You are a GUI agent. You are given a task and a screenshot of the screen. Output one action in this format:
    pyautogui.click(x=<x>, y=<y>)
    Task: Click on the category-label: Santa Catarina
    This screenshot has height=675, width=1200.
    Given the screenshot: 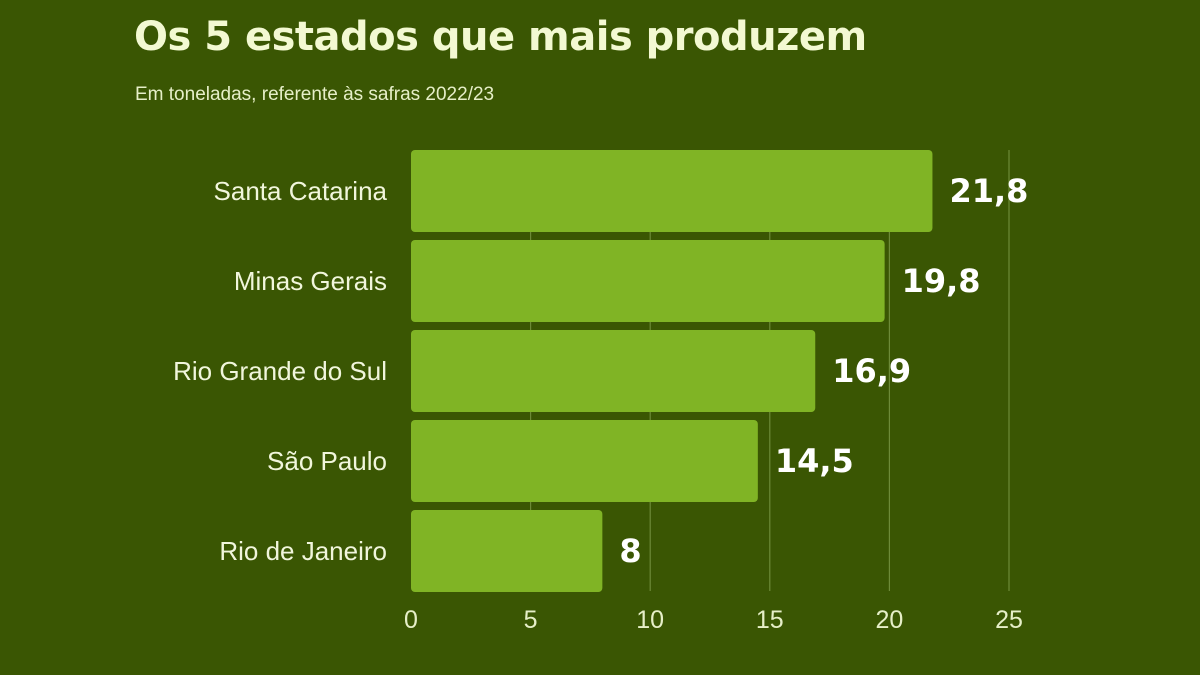 What is the action you would take?
    pyautogui.click(x=301, y=191)
    